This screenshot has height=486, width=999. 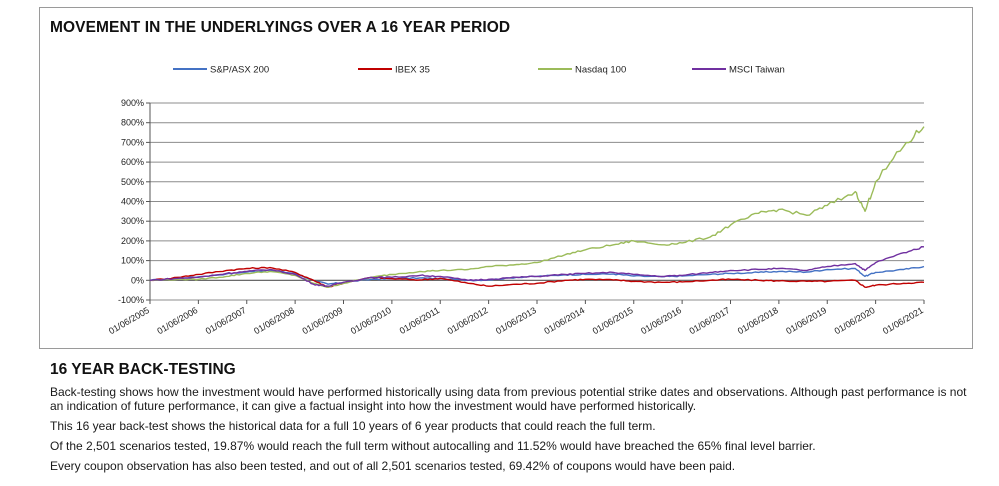 What do you see at coordinates (137, 280) in the screenshot?
I see `y-tick-label: 0%` at bounding box center [137, 280].